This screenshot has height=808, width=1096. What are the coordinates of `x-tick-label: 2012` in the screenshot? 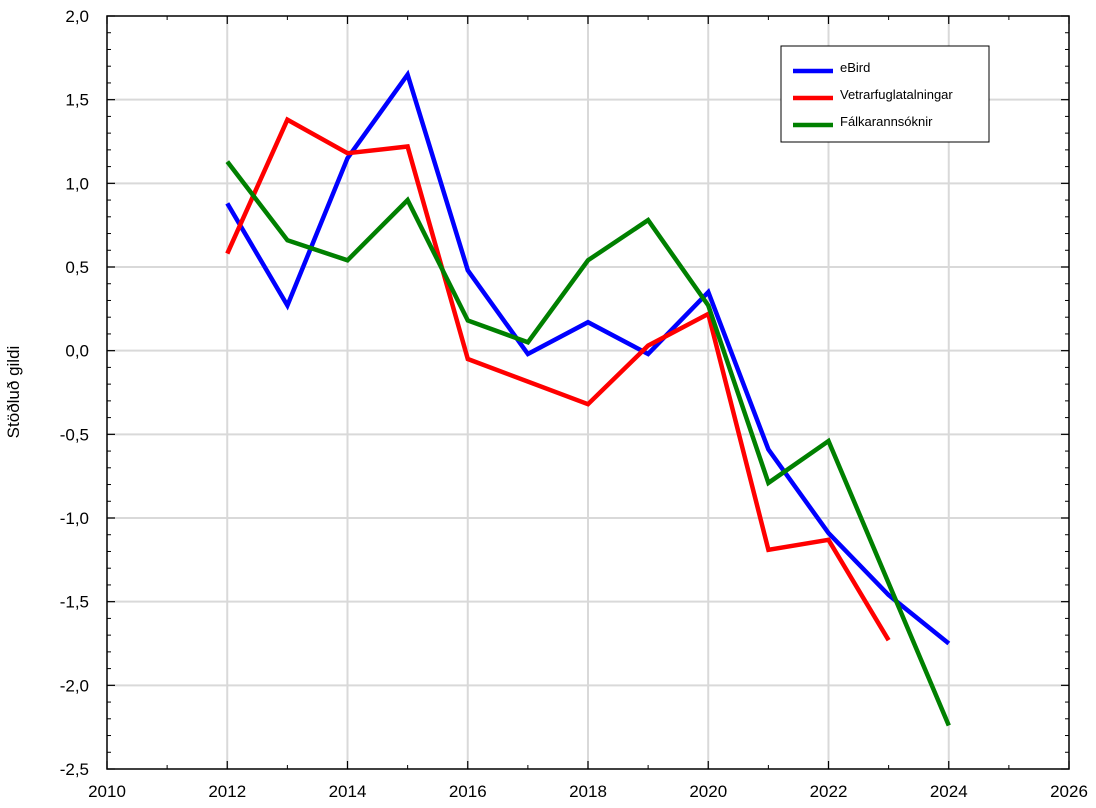 It's located at (227, 791).